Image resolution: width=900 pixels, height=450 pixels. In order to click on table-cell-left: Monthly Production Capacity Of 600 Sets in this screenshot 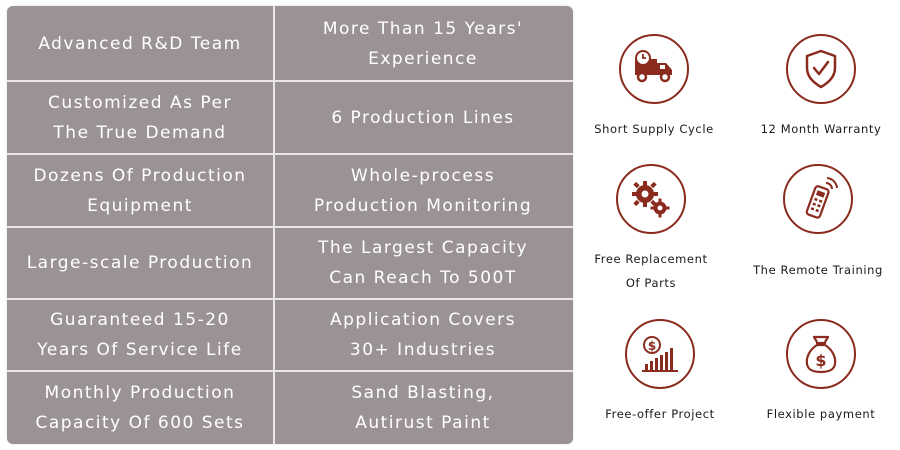, I will do `click(140, 407)`.